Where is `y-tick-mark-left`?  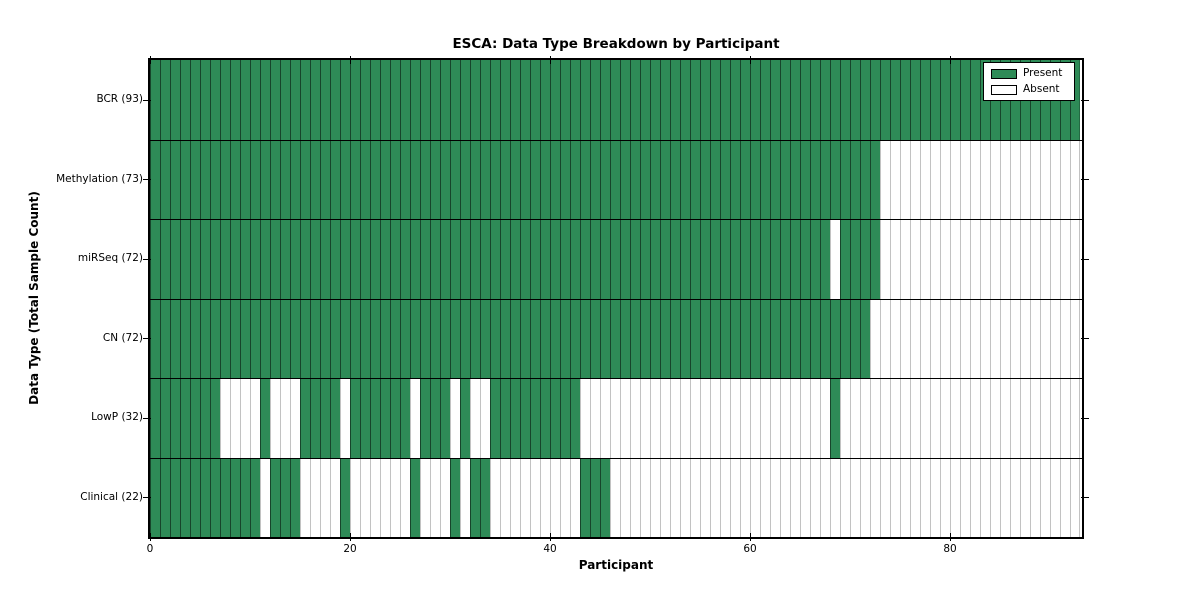
y-tick-mark-left is located at coordinates (147, 418).